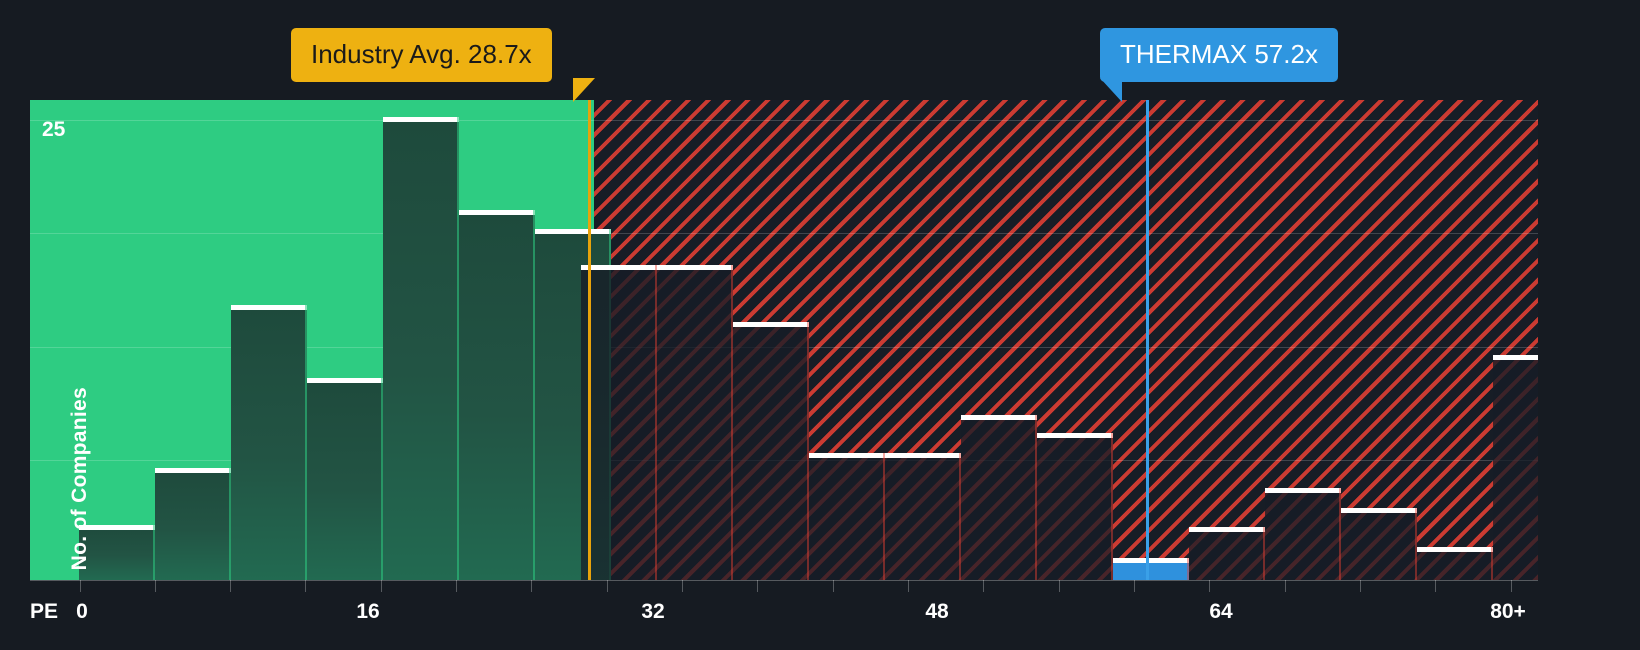 The width and height of the screenshot is (1640, 650). What do you see at coordinates (1221, 611) in the screenshot?
I see `x-axis-label-64: 64` at bounding box center [1221, 611].